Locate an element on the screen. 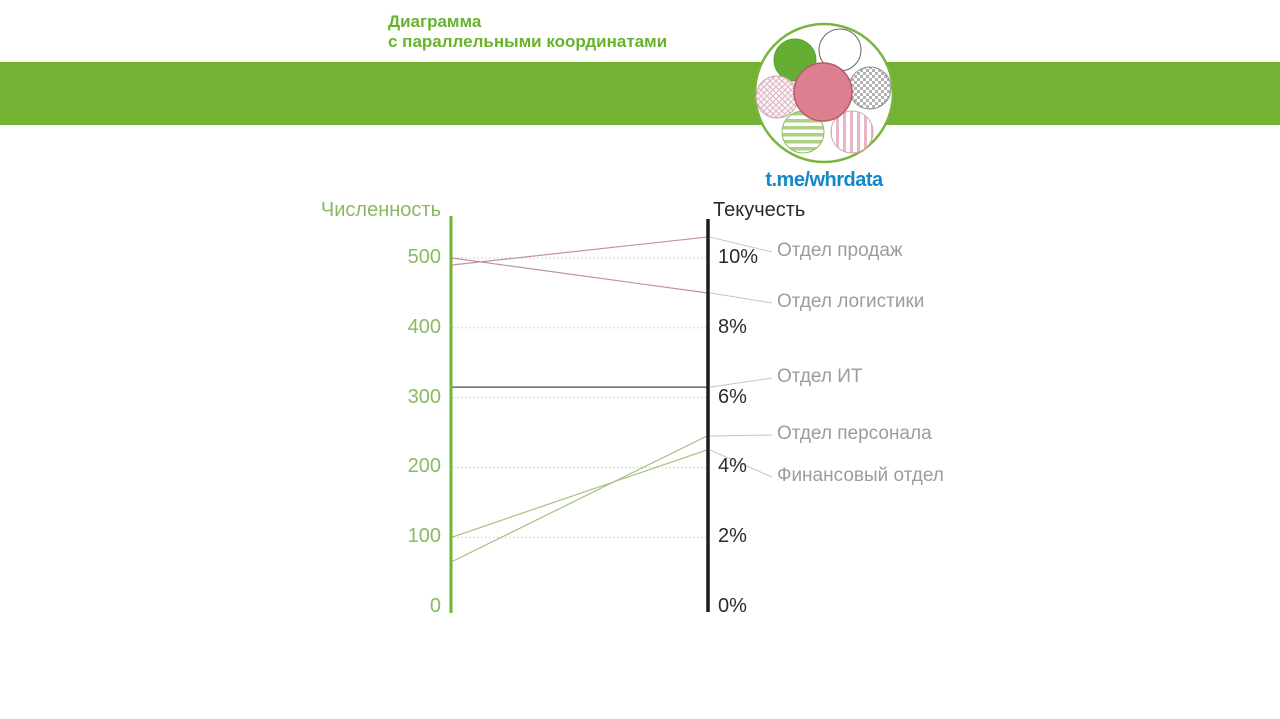 The image size is (1280, 719). label-dept-it: Отдел ИТ is located at coordinates (820, 376).